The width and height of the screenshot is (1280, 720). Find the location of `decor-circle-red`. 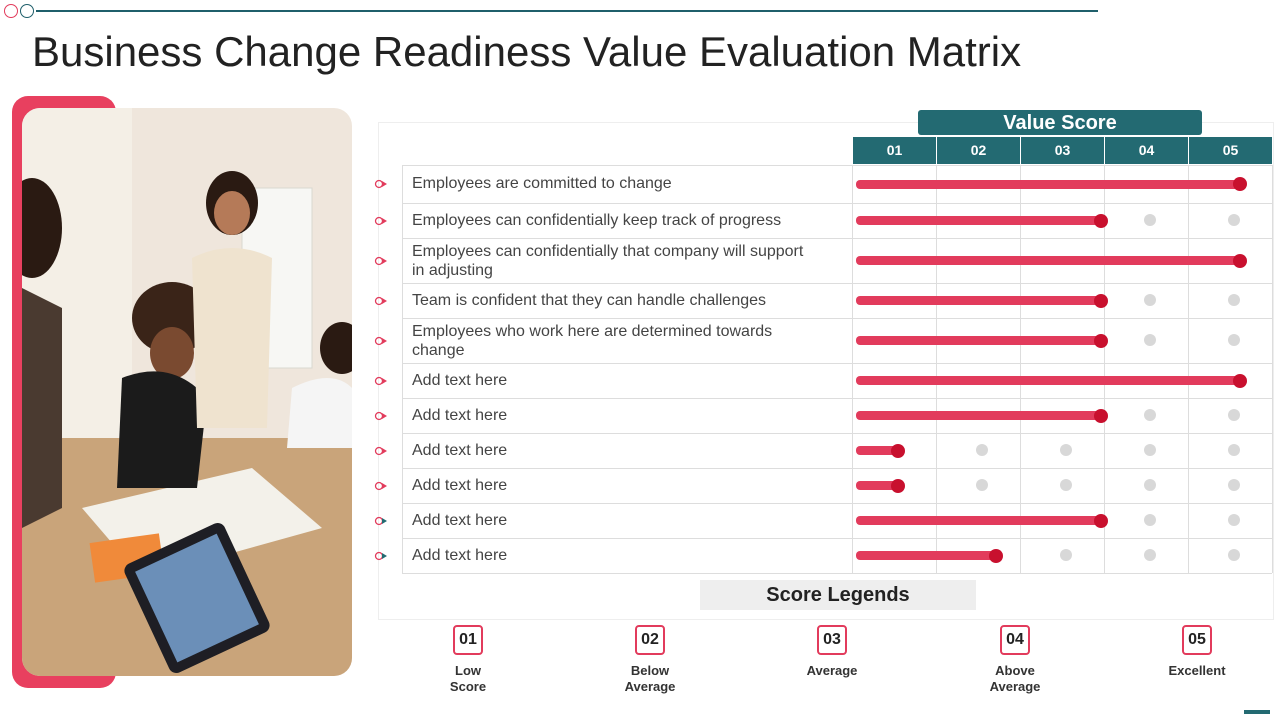

decor-circle-red is located at coordinates (11, 11).